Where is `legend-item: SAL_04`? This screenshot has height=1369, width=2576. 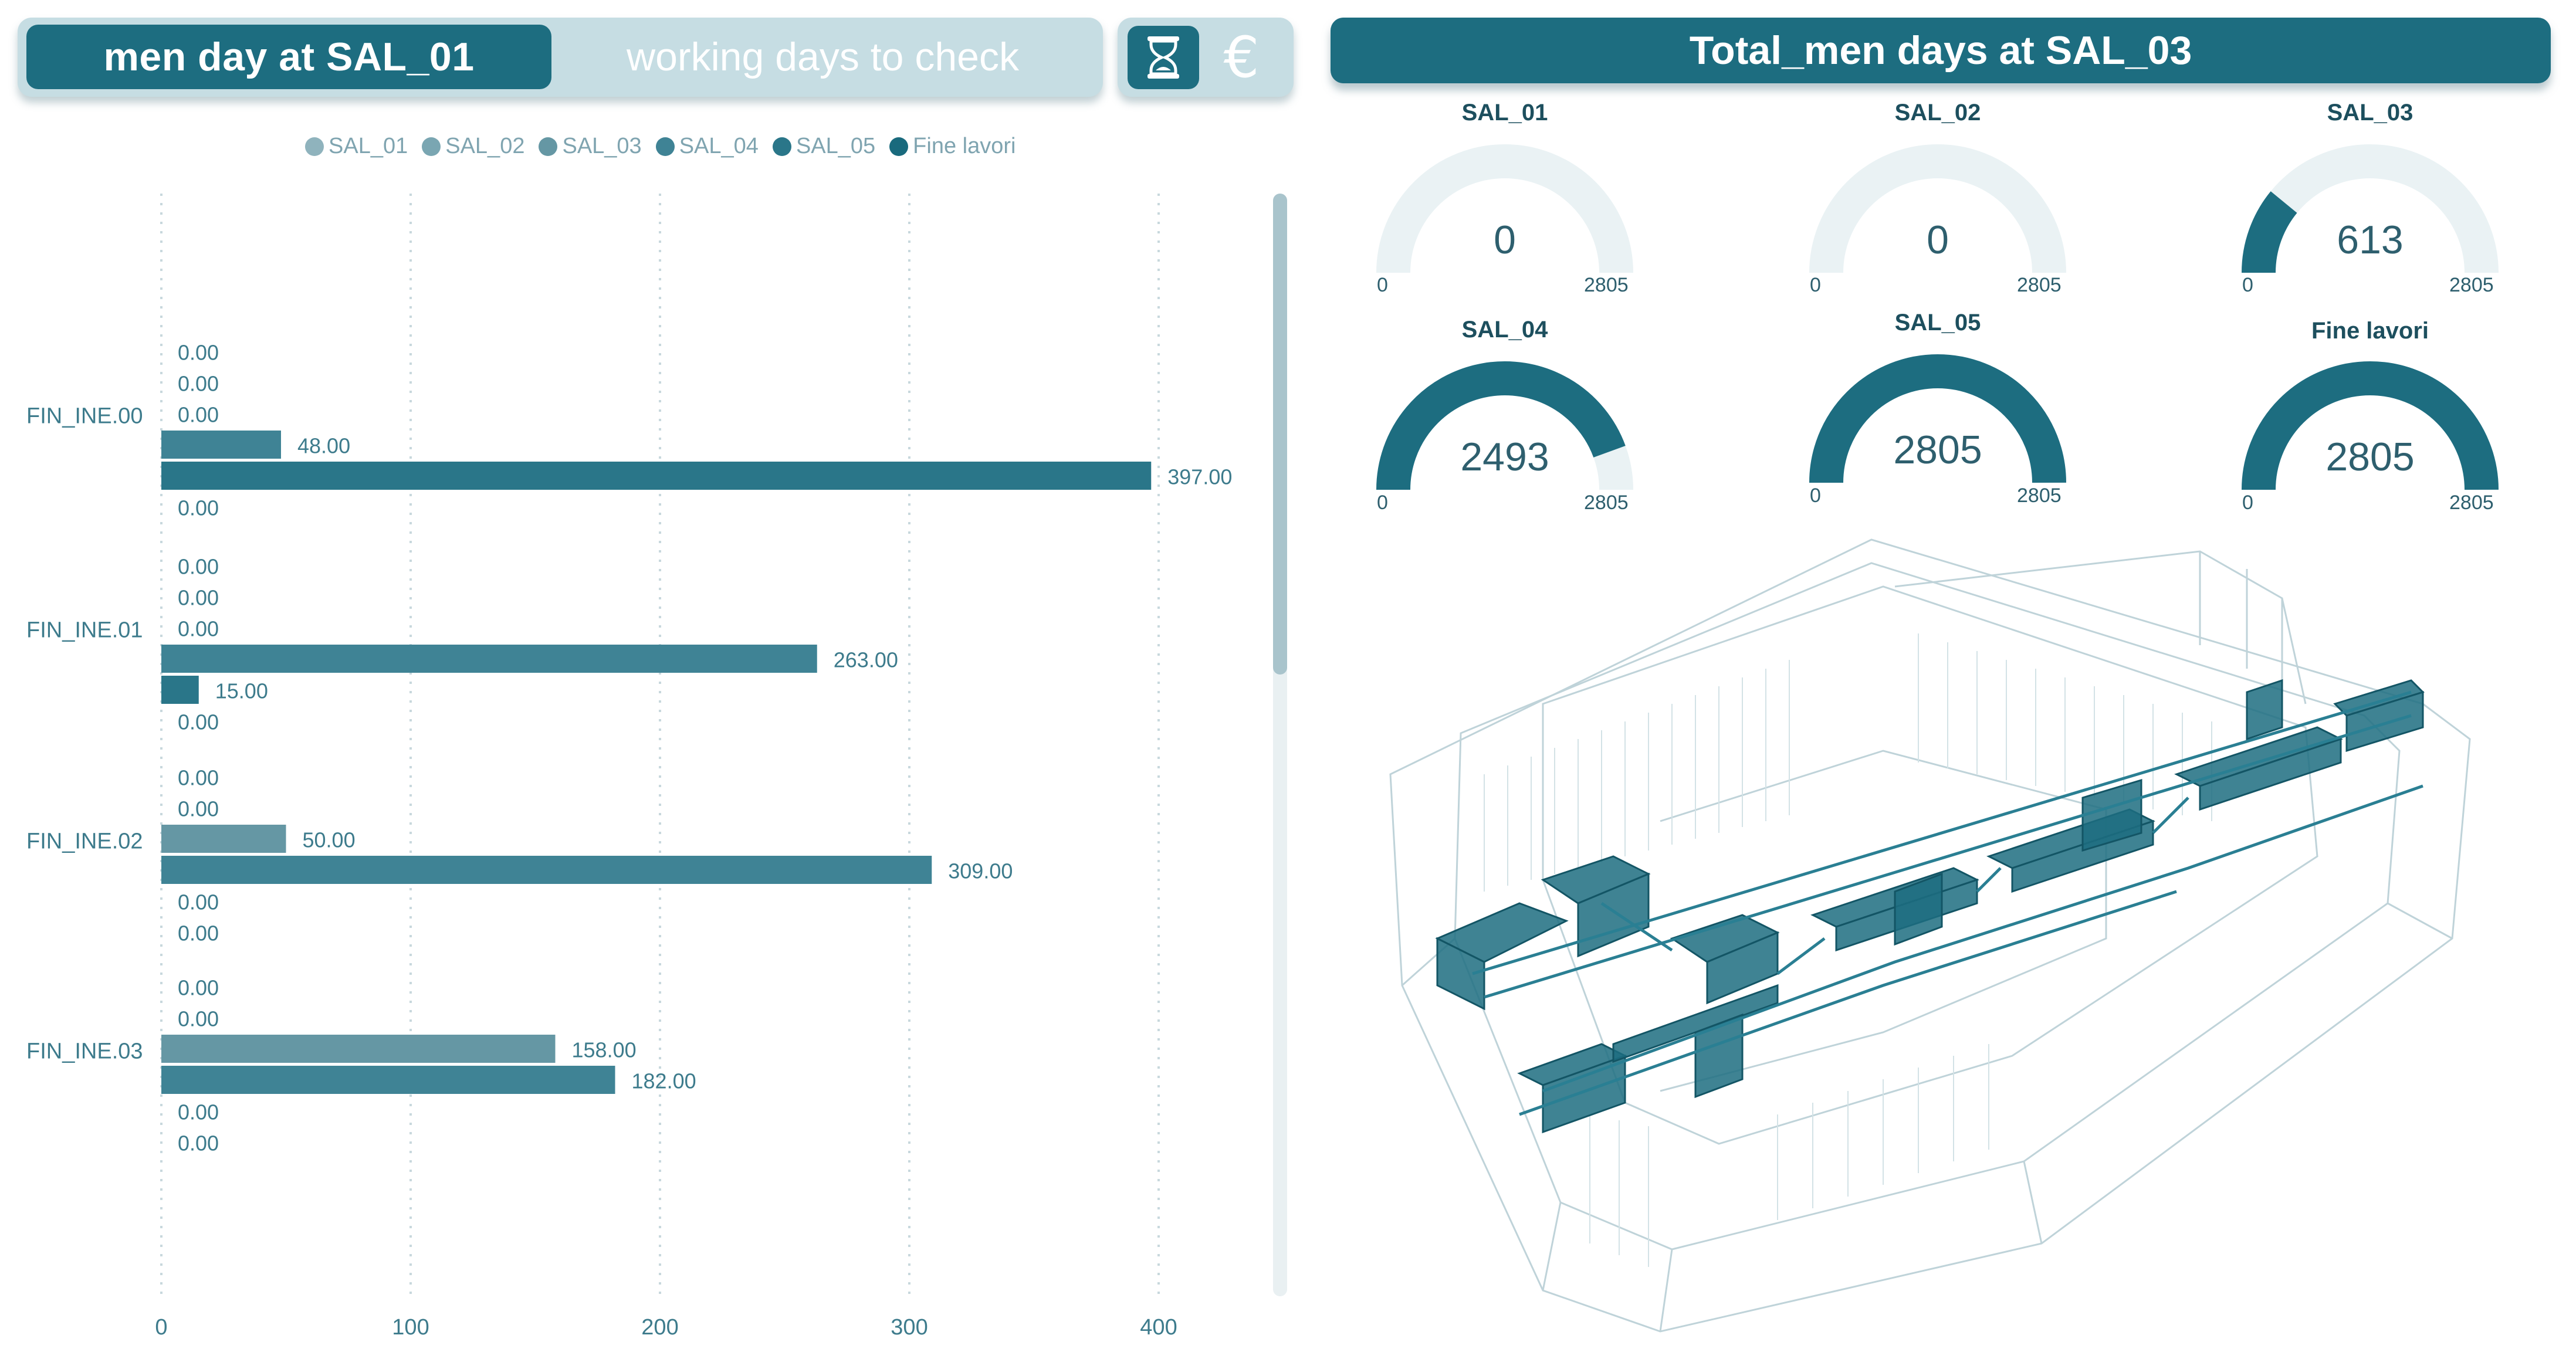
legend-item: SAL_04 is located at coordinates (707, 147).